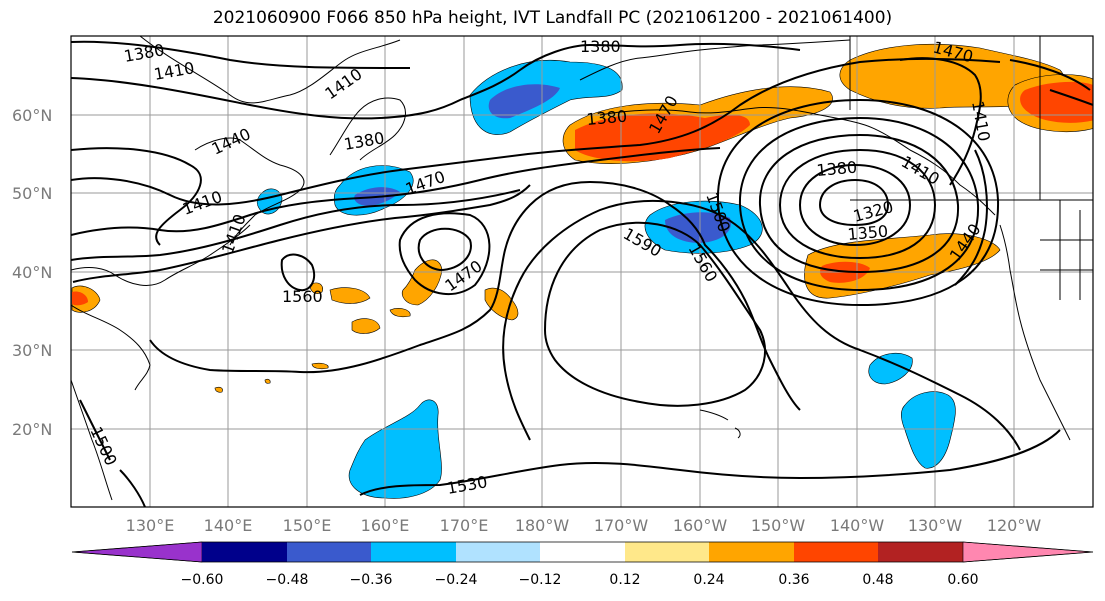 This screenshot has width=1105, height=601. Describe the element at coordinates (1028, 552) in the screenshot. I see `colorbar-extend-right` at that location.